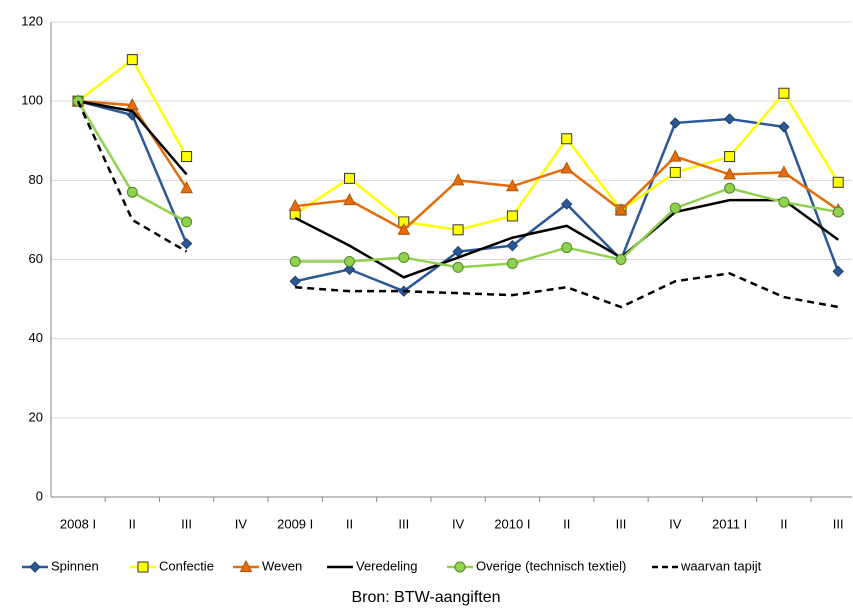  Describe the element at coordinates (282, 565) in the screenshot. I see `legend-label: Weven` at that location.